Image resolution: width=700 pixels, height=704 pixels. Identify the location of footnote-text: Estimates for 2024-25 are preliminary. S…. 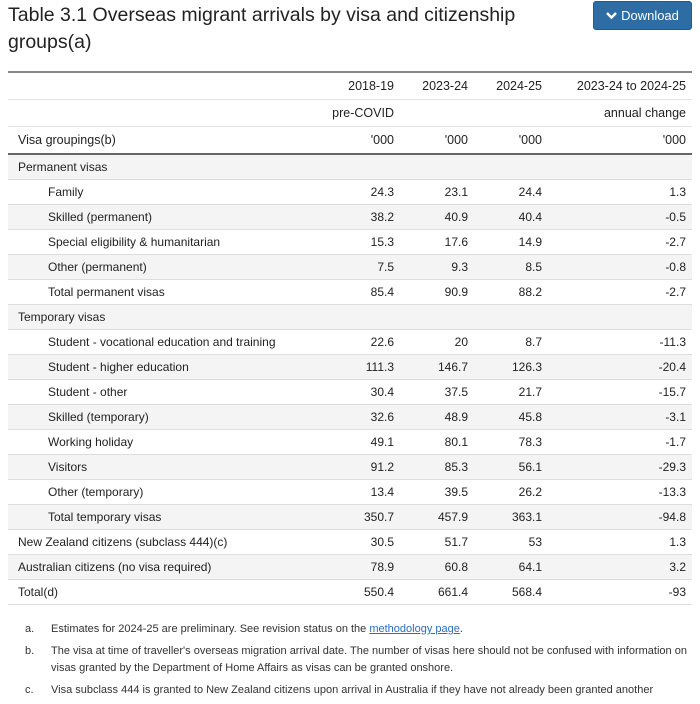
(210, 629).